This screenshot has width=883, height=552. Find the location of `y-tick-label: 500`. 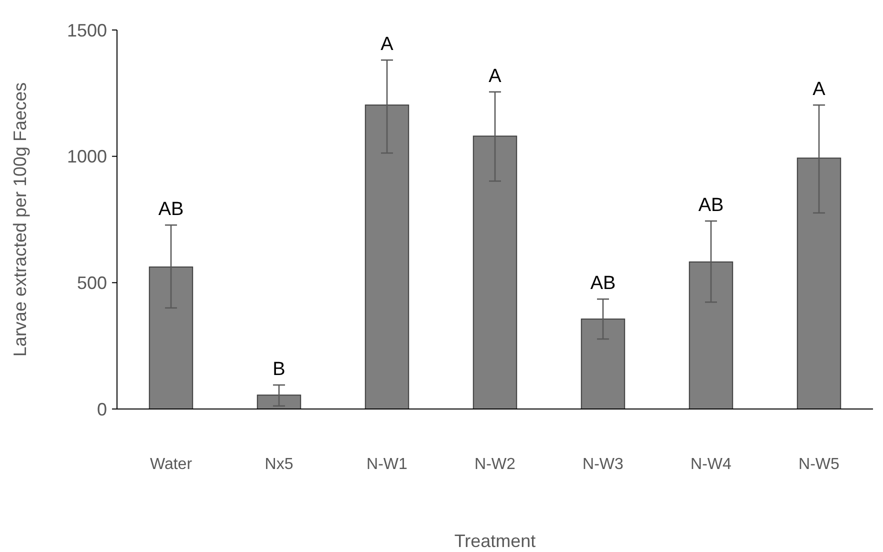

y-tick-label: 500 is located at coordinates (91, 282).